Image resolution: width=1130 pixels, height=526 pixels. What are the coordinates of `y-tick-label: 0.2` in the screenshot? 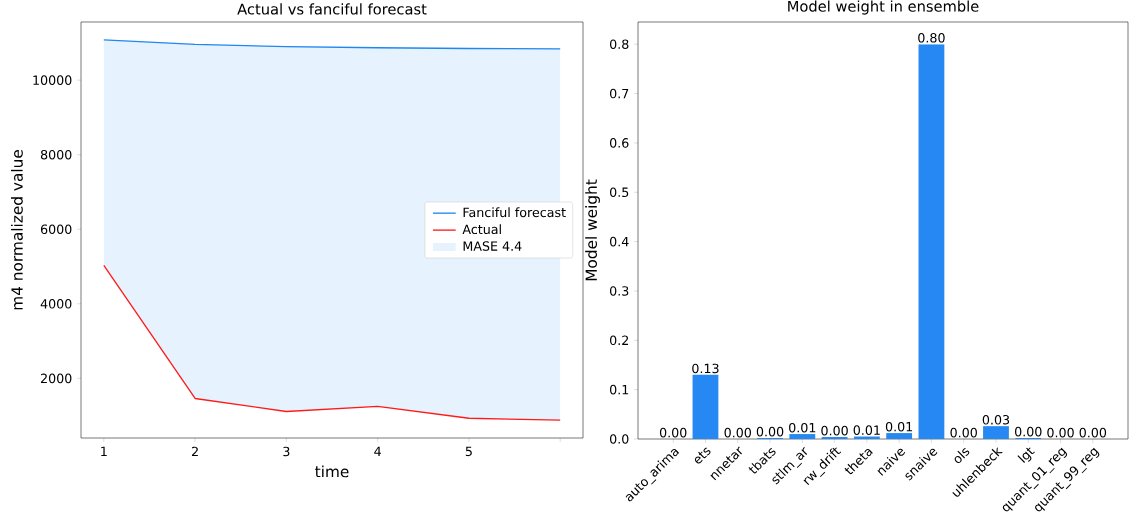 It's located at (619, 340).